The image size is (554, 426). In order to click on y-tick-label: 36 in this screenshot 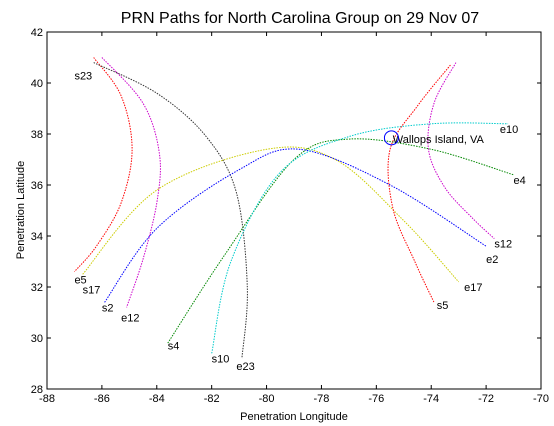, I will do `click(37, 186)`.